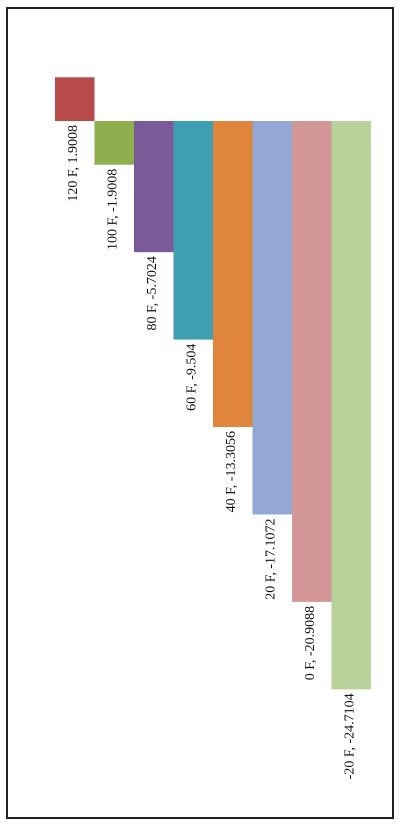  Describe the element at coordinates (271, 558) in the screenshot. I see `data-label-5: 20 F, -17.1072` at that location.